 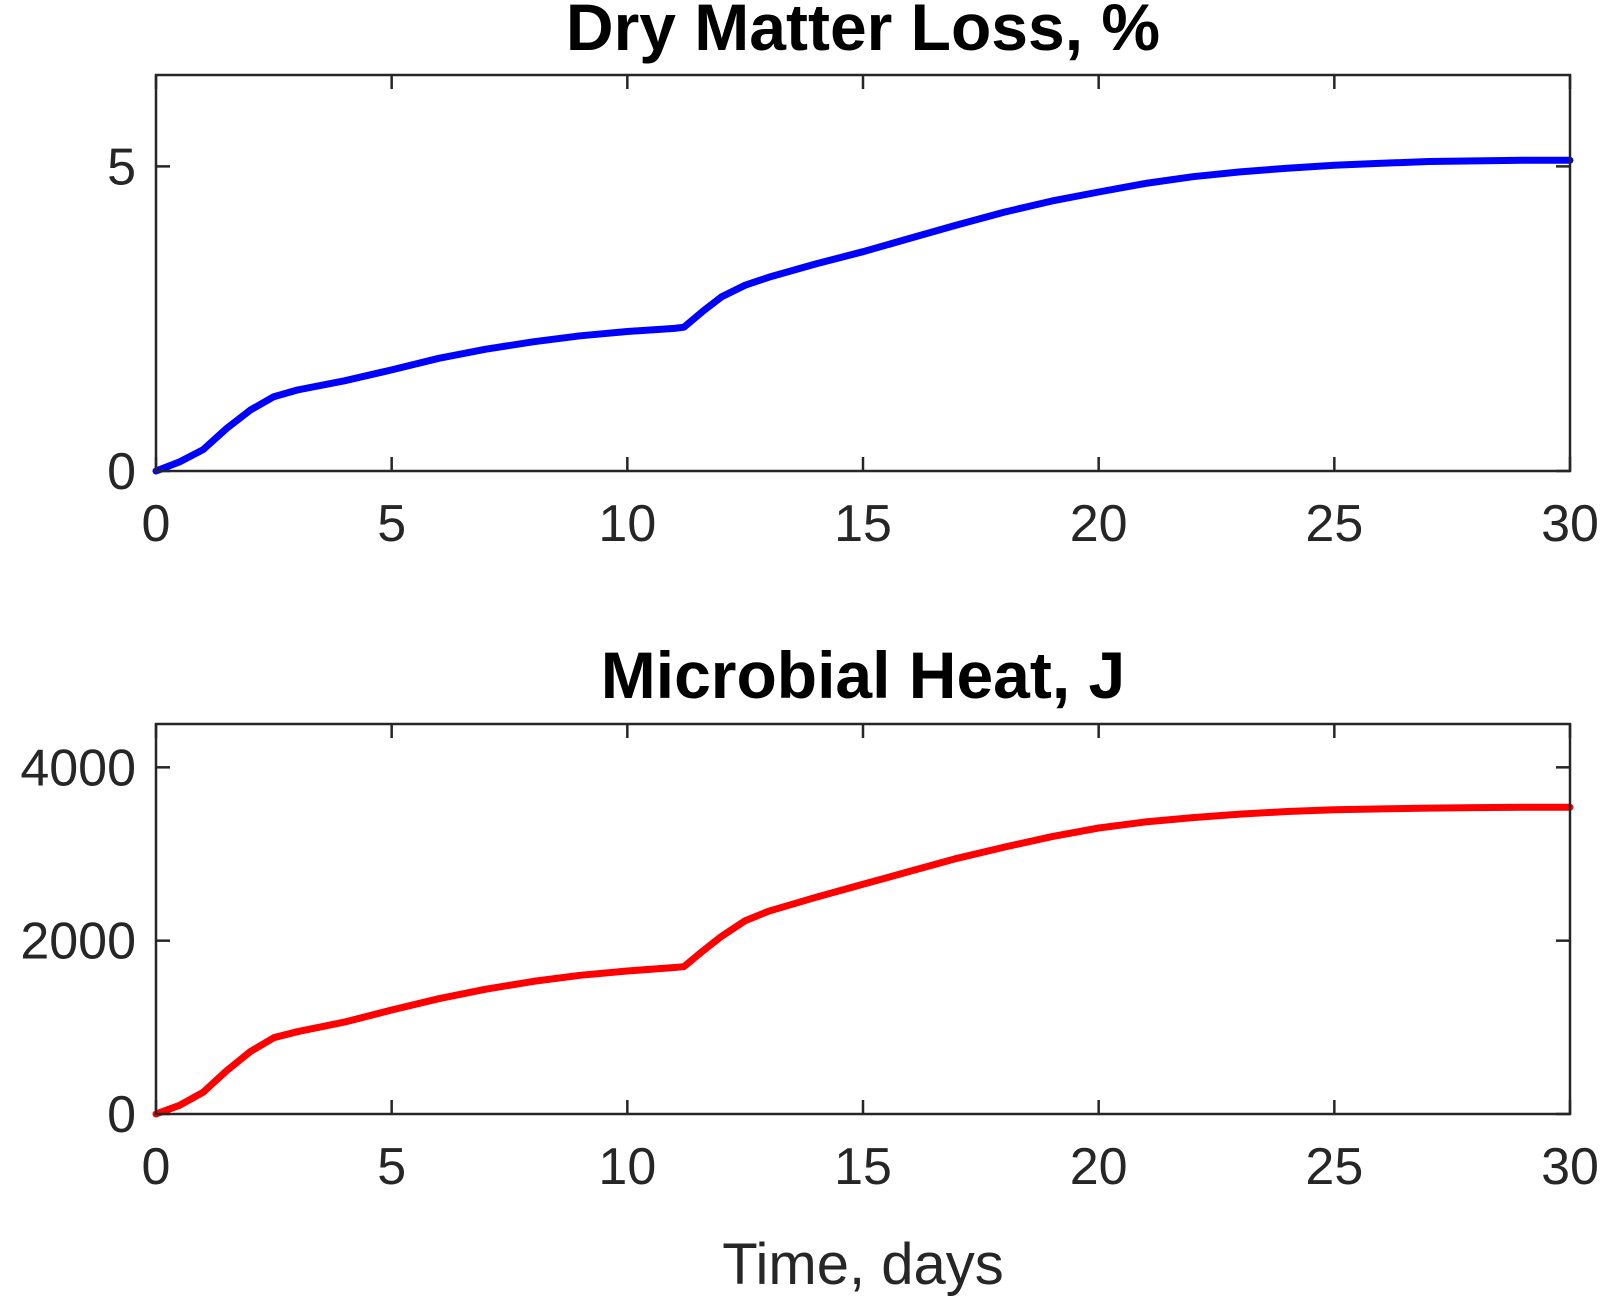 I want to click on microbial-heat-x-tick-label: 15, so click(x=863, y=1167).